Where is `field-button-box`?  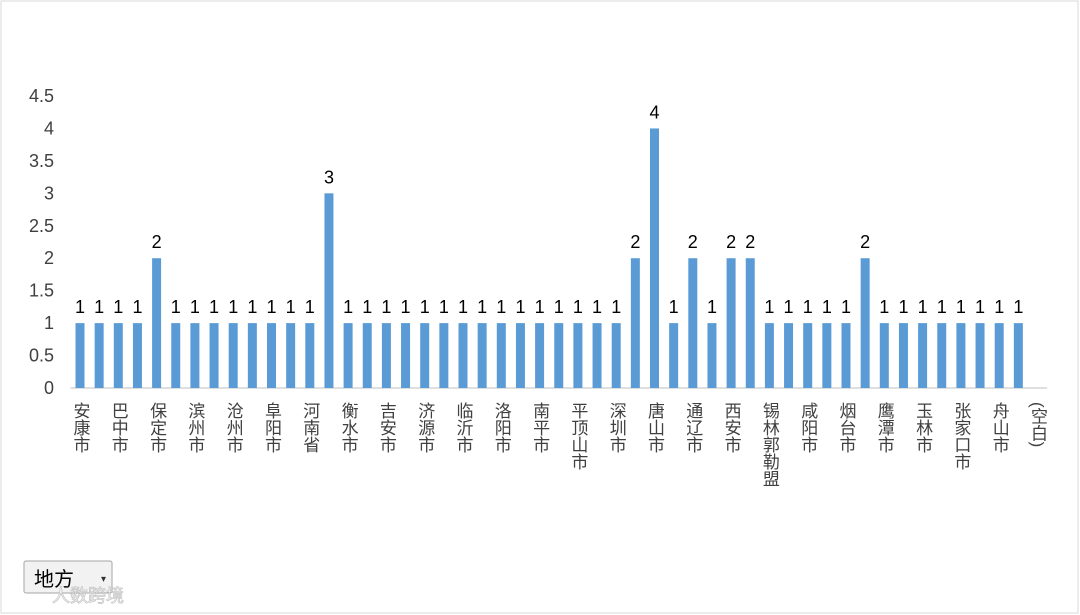 field-button-box is located at coordinates (68, 577).